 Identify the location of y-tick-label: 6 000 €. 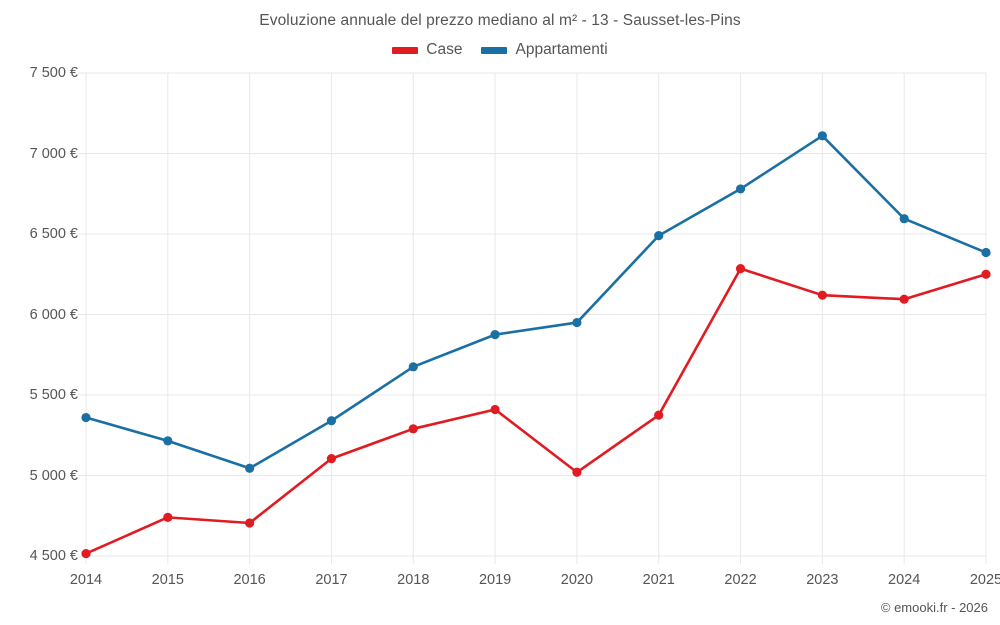
(53, 314).